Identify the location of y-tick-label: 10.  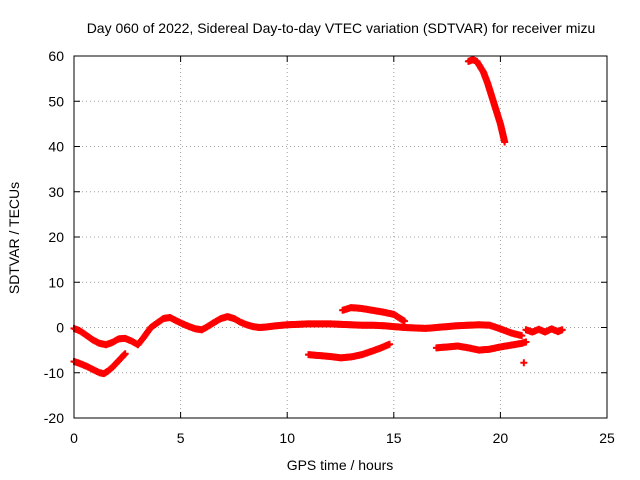
(56, 282).